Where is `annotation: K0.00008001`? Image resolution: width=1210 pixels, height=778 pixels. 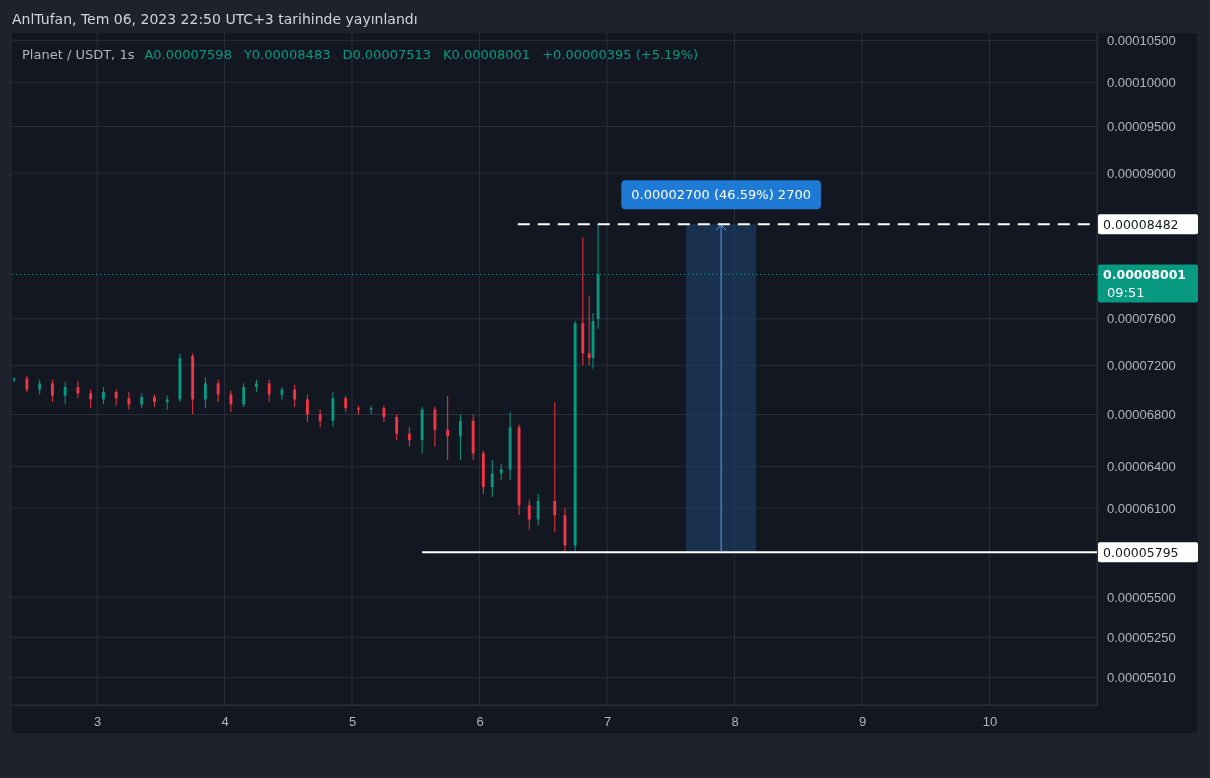 annotation: K0.00008001 is located at coordinates (487, 54).